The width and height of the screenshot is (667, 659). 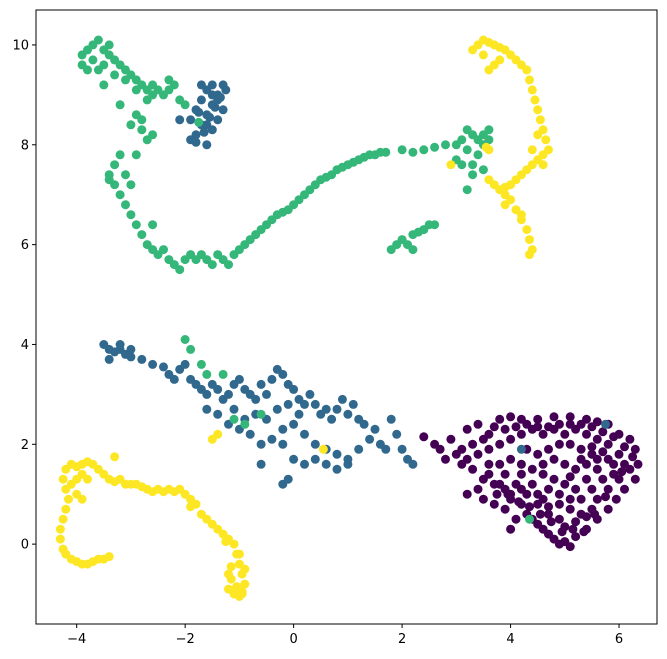 What do you see at coordinates (20, 45) in the screenshot?
I see `y-tick-label: 10` at bounding box center [20, 45].